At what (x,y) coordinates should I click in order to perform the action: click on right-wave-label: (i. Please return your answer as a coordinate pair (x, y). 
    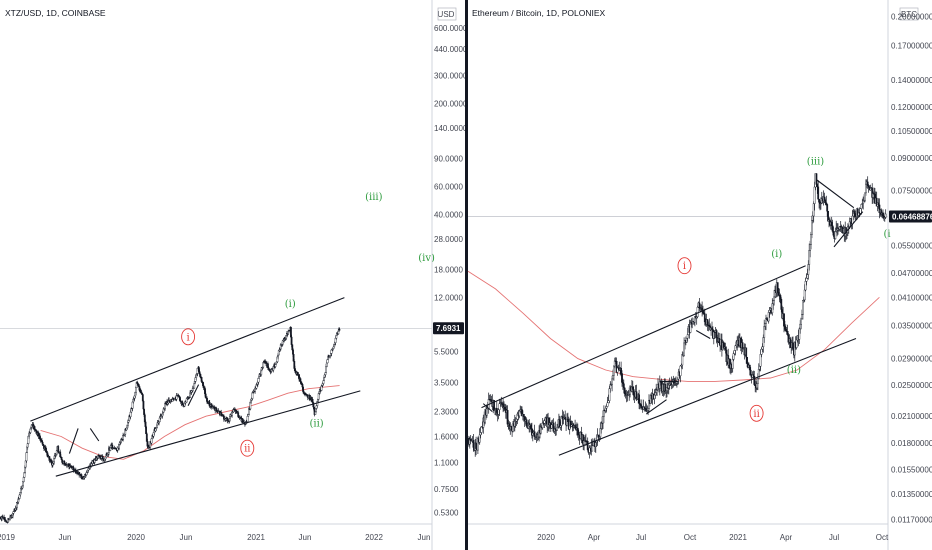
    Looking at the image, I should click on (887, 234).